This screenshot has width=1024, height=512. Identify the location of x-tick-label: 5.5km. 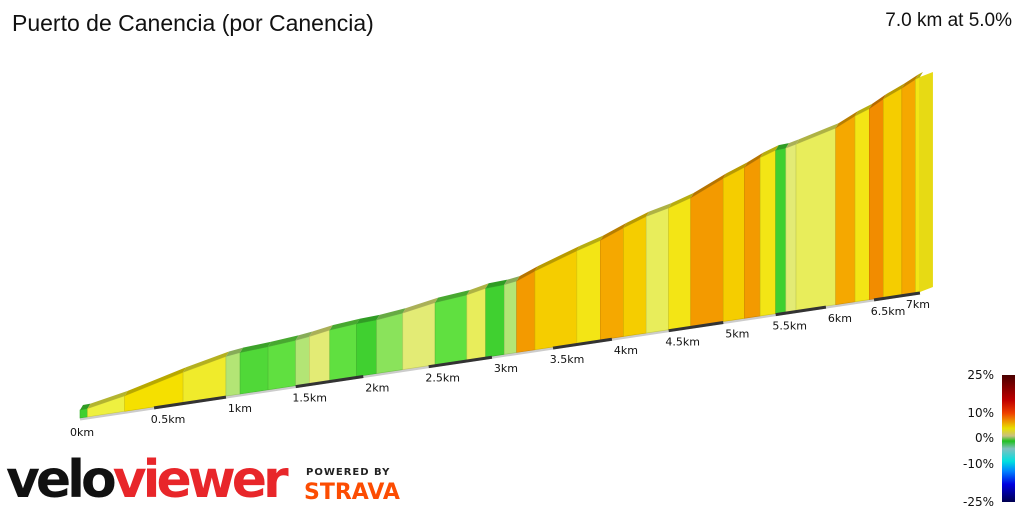
(789, 326).